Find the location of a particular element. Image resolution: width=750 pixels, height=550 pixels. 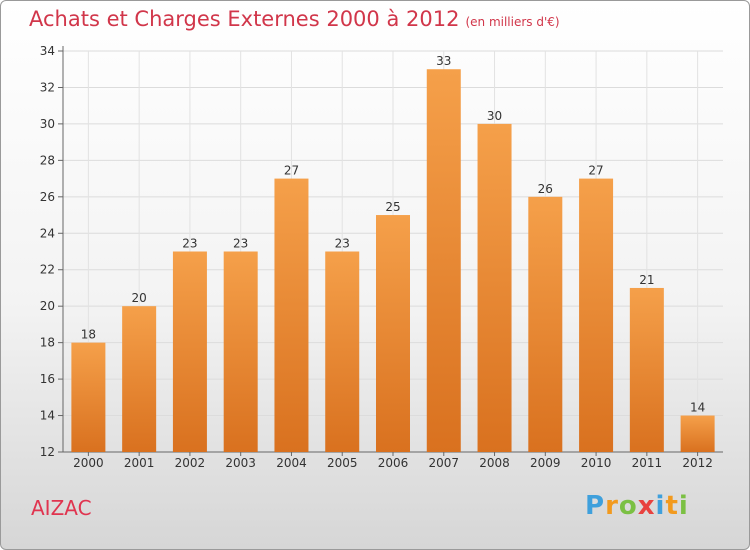

proxiti-logo: Proxiti is located at coordinates (637, 506).